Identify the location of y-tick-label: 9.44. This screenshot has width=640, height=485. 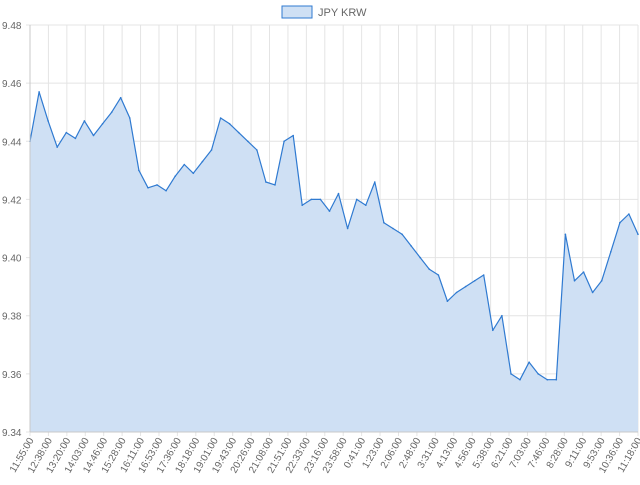
(12, 142).